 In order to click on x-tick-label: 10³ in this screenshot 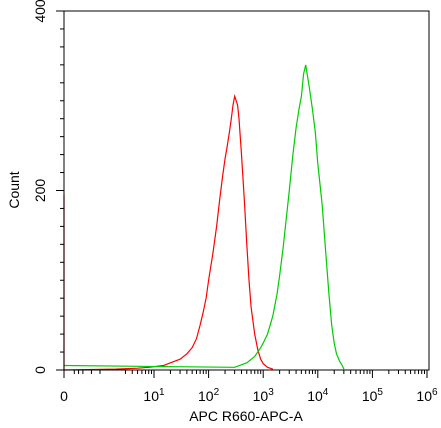, I will do `click(264, 395)`.